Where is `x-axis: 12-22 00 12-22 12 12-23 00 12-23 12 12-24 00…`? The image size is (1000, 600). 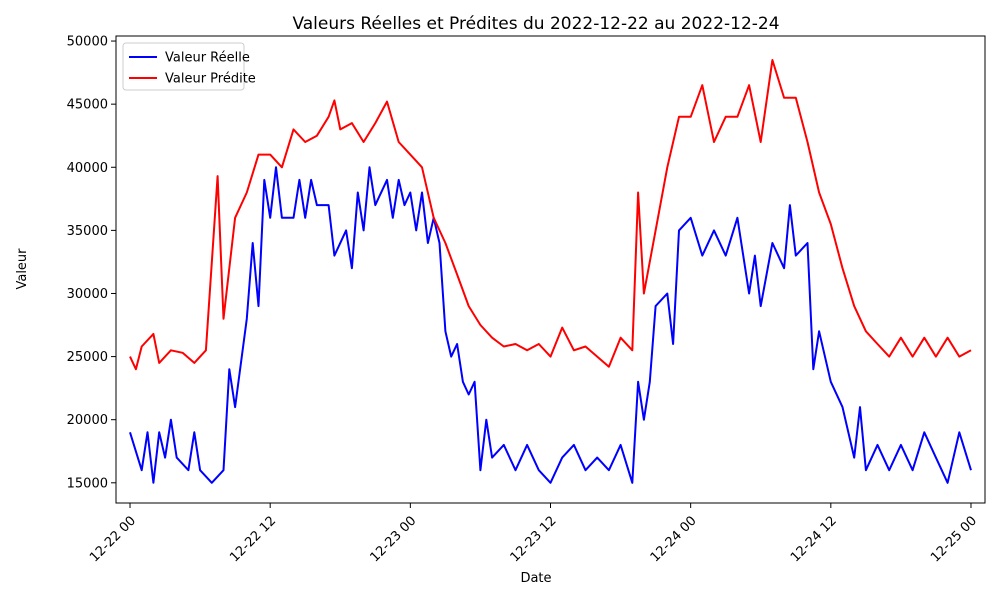 x-axis: 12-22 00 12-22 12 12-23 00 12-23 12 12-24 00… is located at coordinates (533, 534).